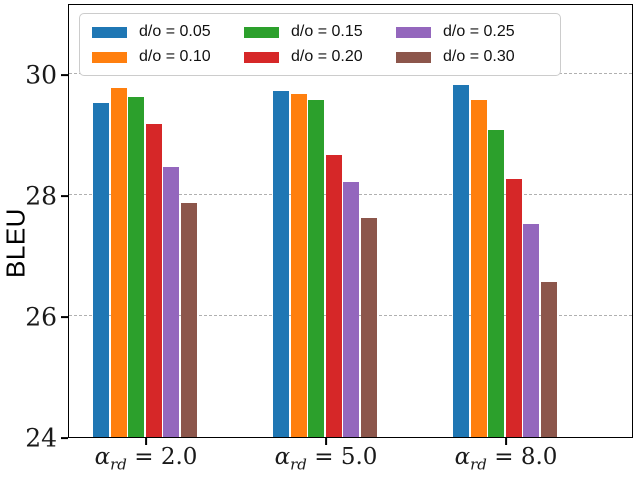 The height and width of the screenshot is (480, 640). Describe the element at coordinates (102, 457) in the screenshot. I see `x-label-symbol-0: α` at that location.